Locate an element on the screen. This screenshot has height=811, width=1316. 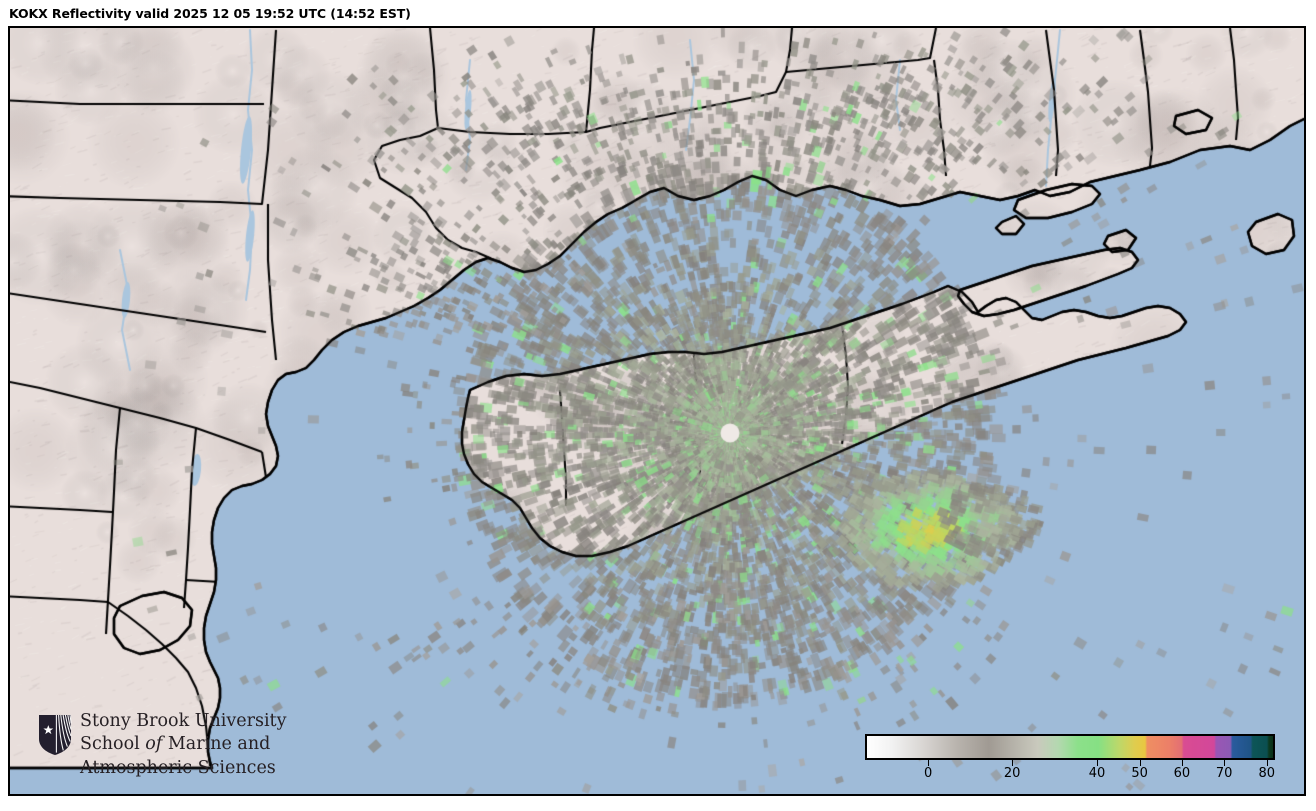
logo-line-2: School of Marine and is located at coordinates (183, 744).